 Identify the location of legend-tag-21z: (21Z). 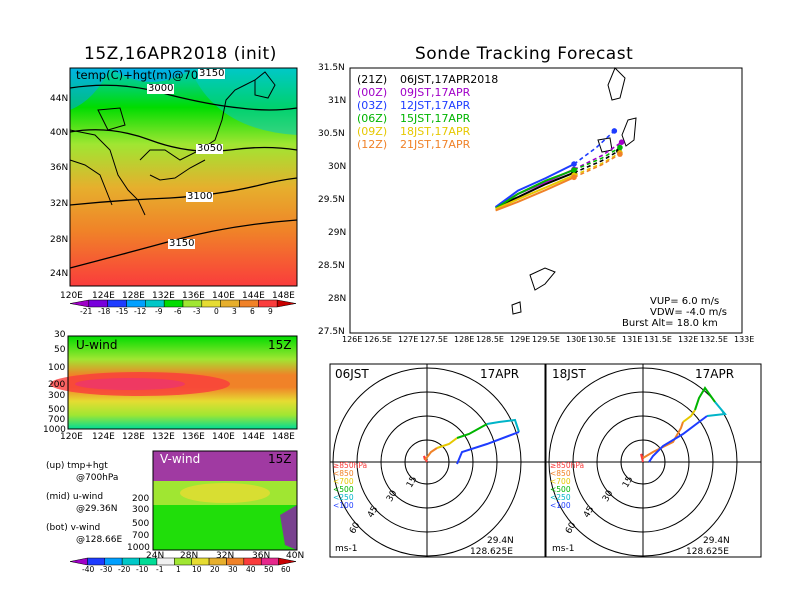
(372, 79).